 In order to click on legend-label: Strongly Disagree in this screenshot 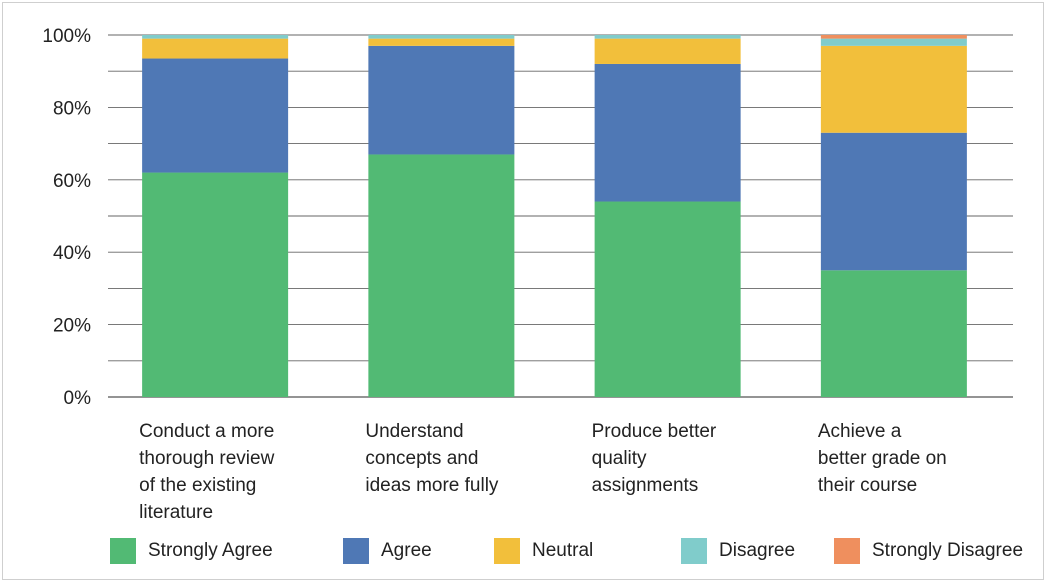, I will do `click(948, 550)`.